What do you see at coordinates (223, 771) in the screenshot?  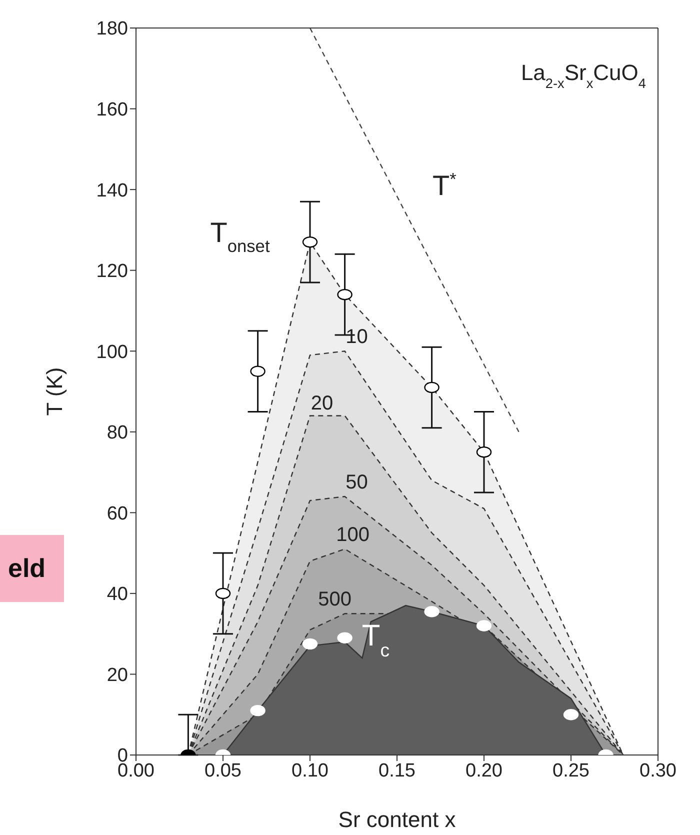 I see `x-tick-label: 0.05` at bounding box center [223, 771].